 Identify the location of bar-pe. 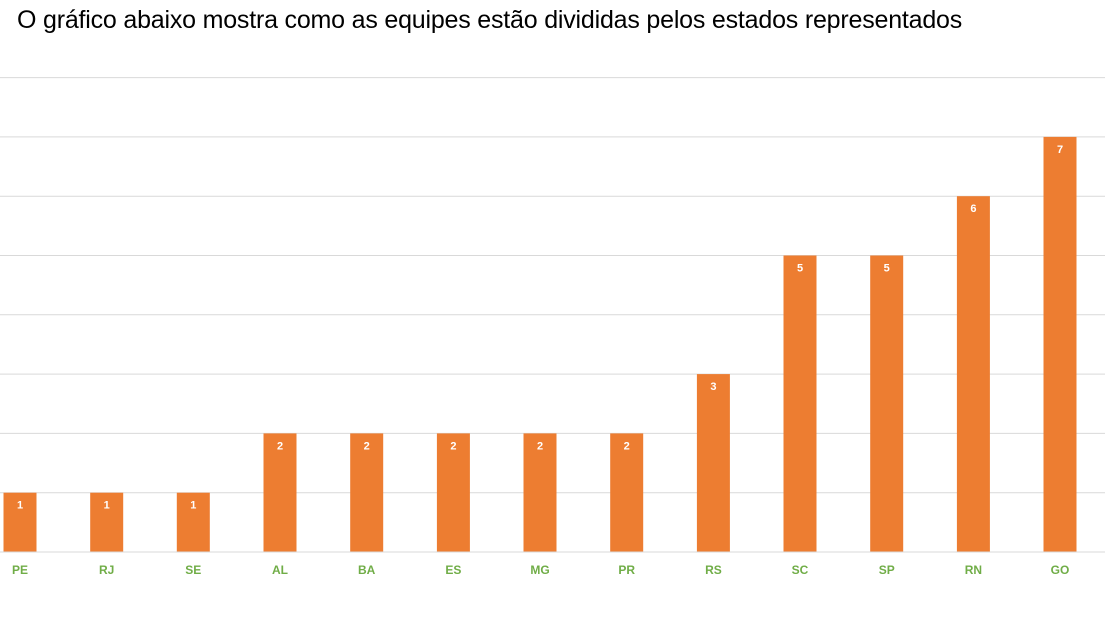
(20, 522).